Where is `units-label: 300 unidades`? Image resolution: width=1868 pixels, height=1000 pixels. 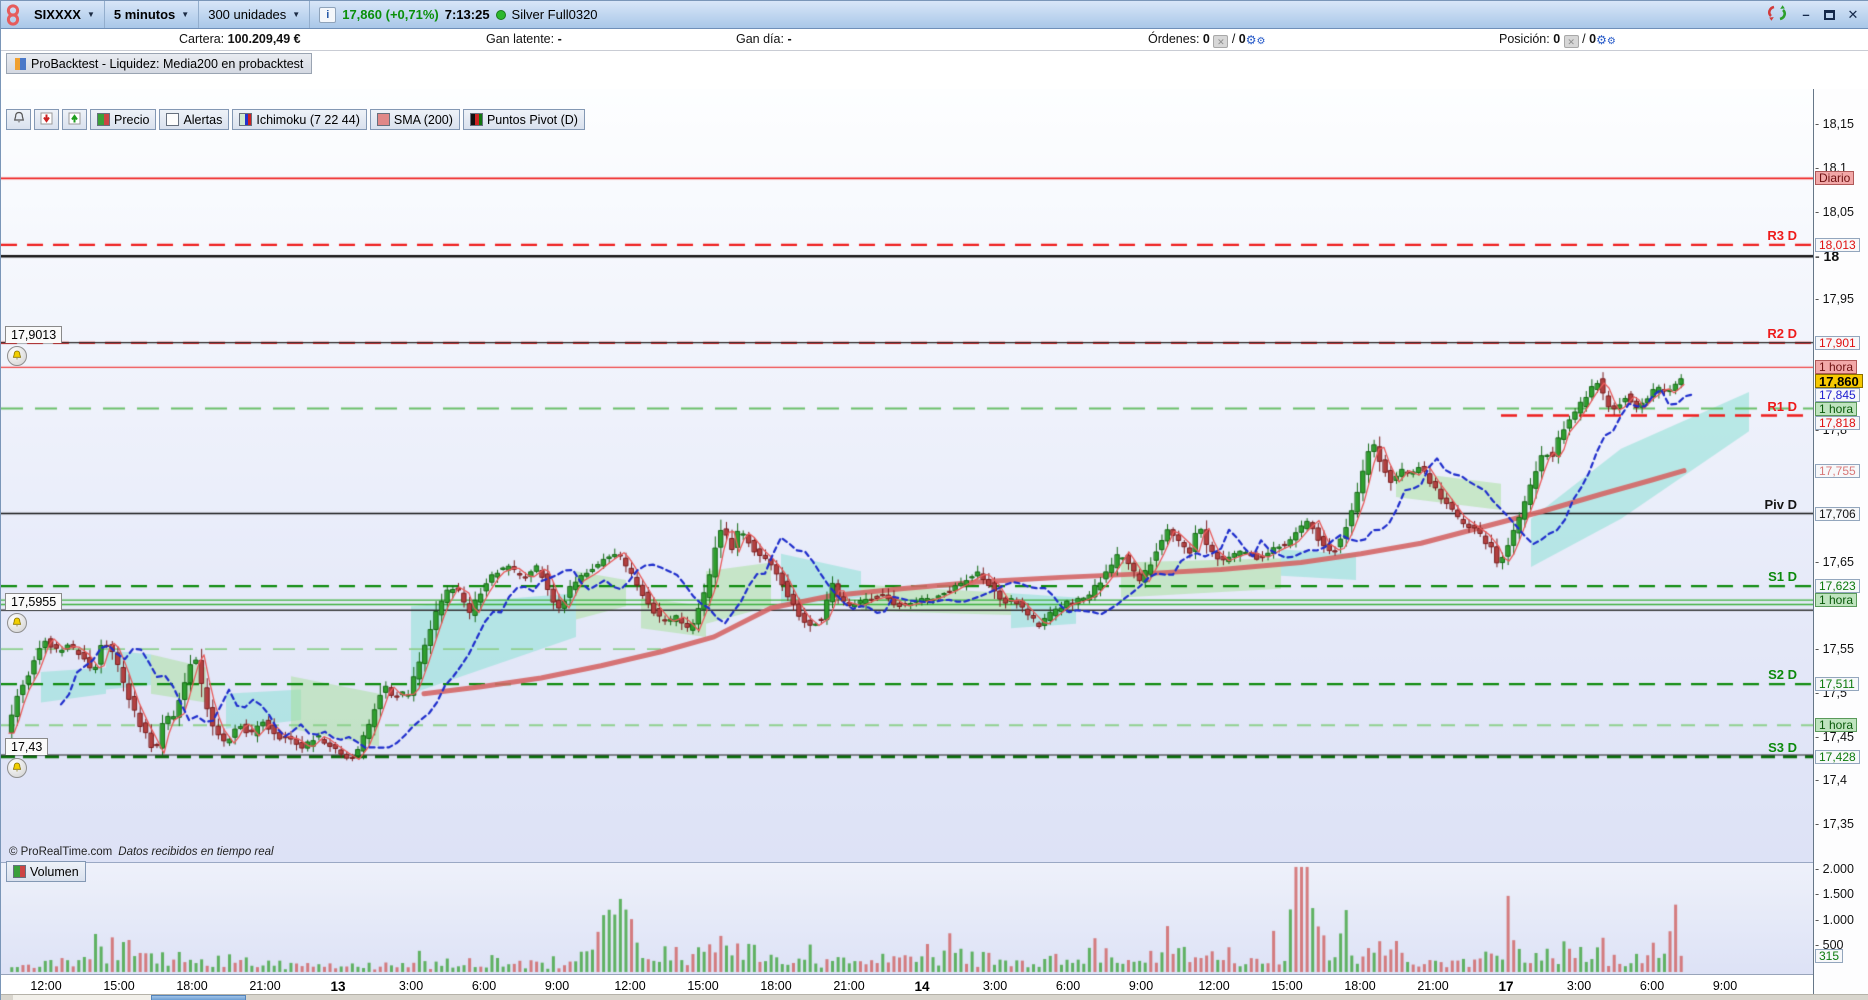
units-label: 300 unidades is located at coordinates (247, 14).